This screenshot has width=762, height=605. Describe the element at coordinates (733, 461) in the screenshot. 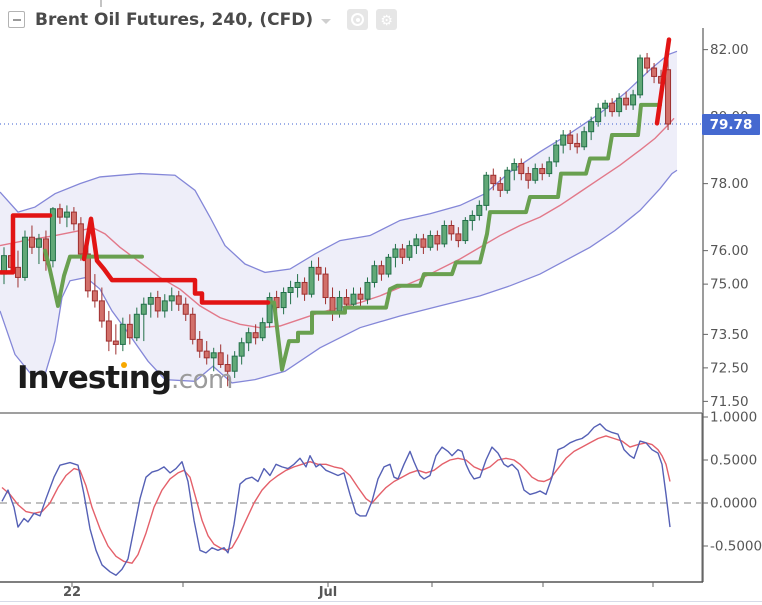

I see `axis-tick-label: 0.5000` at that location.